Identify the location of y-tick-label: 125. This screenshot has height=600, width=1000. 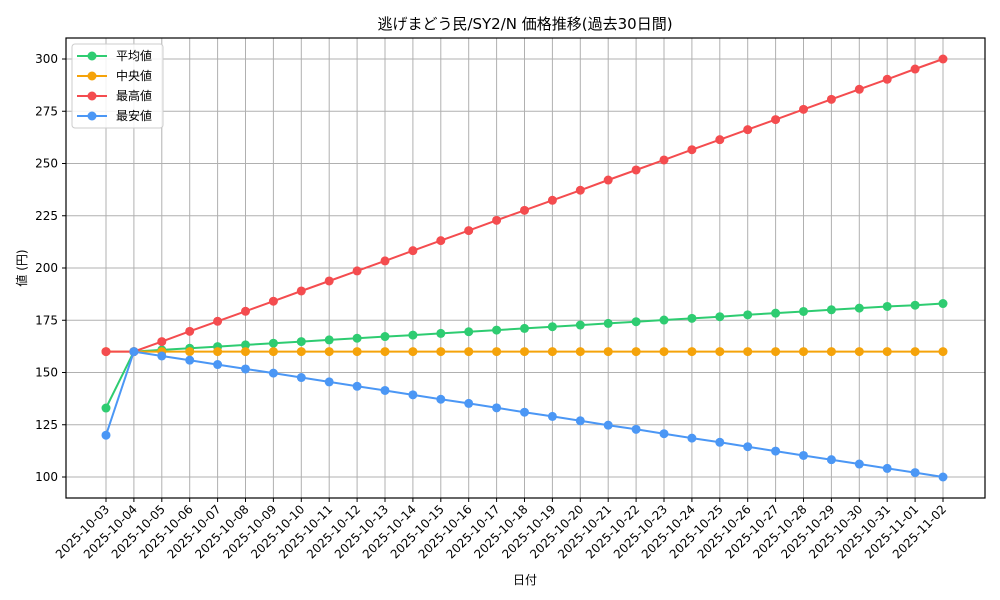
(46, 425).